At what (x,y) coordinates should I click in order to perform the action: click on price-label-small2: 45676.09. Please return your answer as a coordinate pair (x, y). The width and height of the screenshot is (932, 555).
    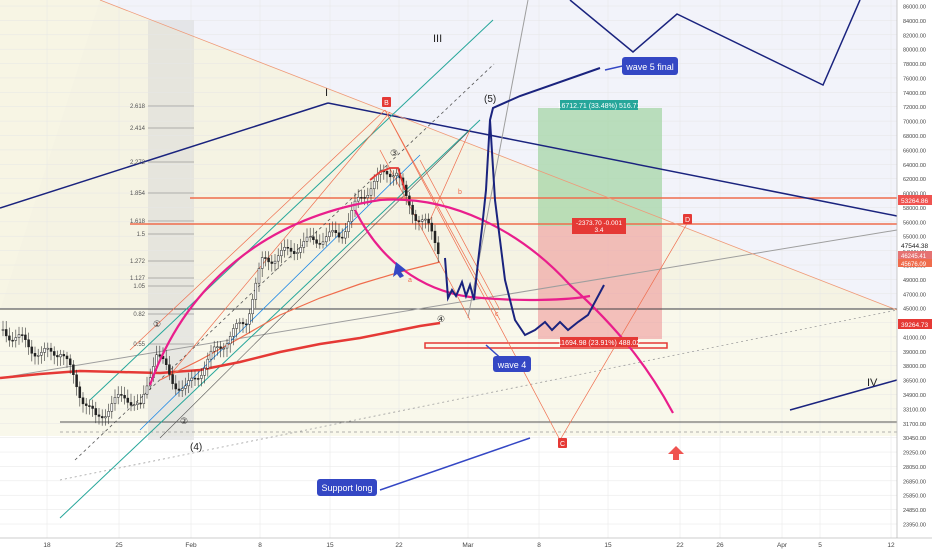
    Looking at the image, I should click on (914, 265).